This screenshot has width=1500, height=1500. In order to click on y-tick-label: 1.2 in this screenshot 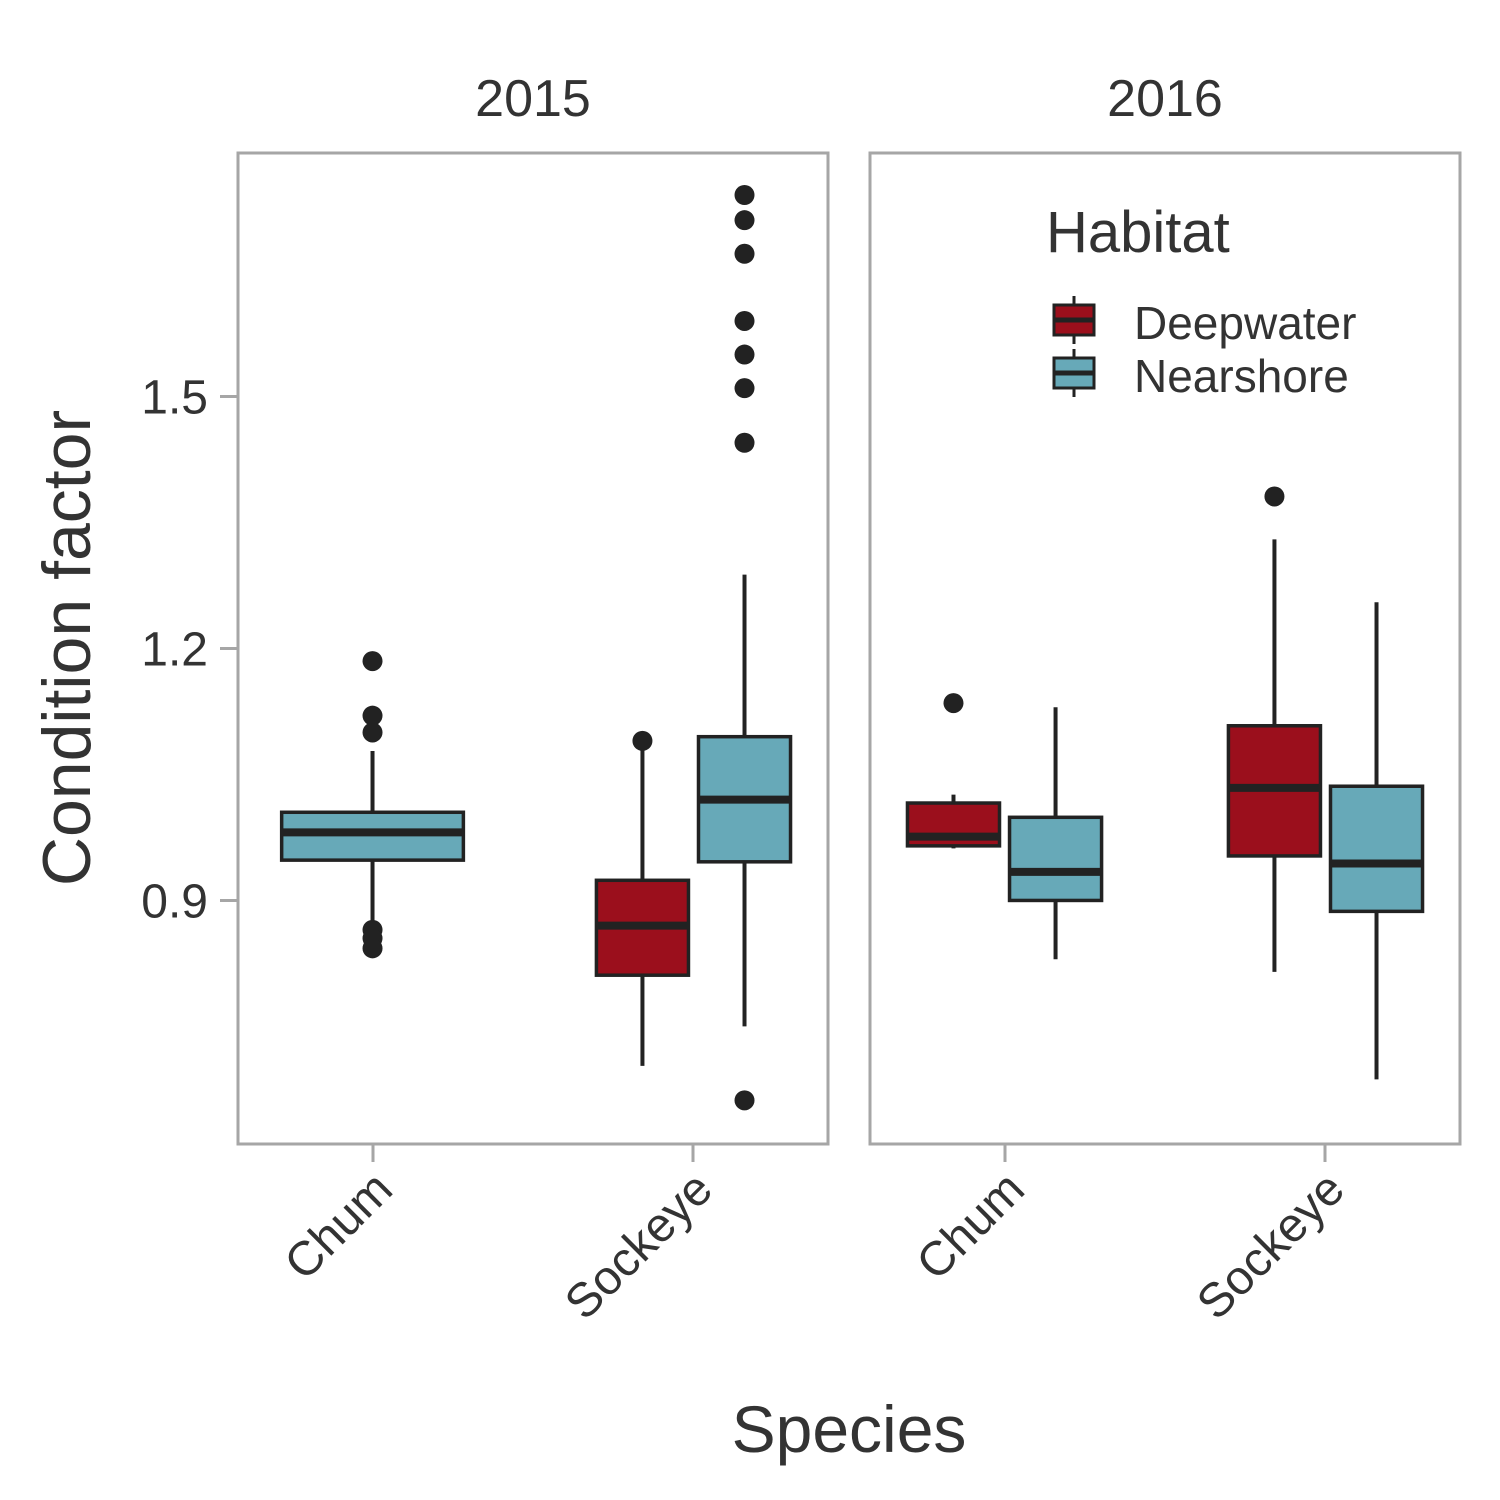, I will do `click(174, 650)`.